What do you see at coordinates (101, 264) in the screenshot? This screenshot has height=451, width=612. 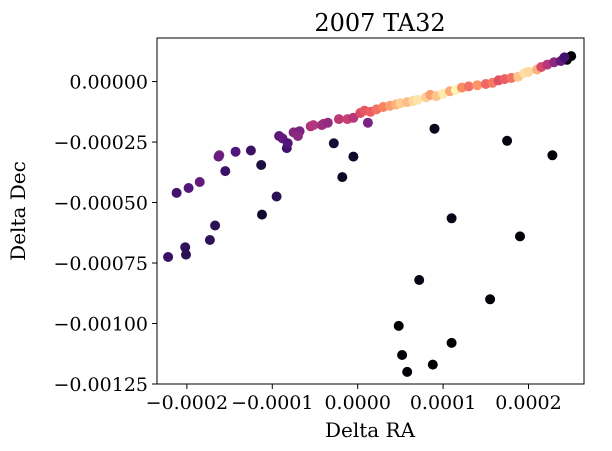 I see `y-tick-label-3: −0.00075` at bounding box center [101, 264].